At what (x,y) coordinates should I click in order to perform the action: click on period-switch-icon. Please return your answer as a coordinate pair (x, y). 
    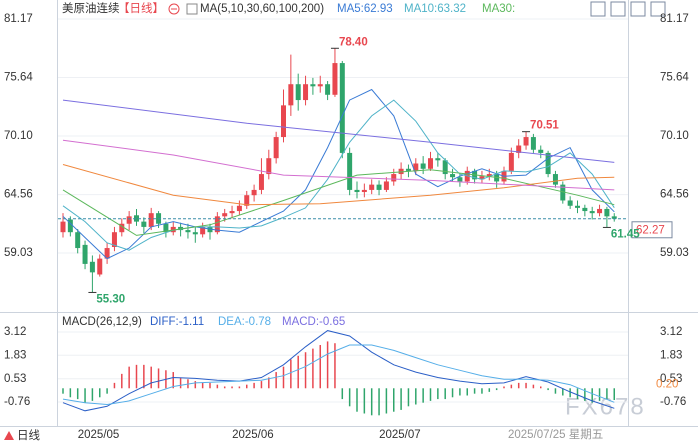
    Looking at the image, I should click on (9, 435).